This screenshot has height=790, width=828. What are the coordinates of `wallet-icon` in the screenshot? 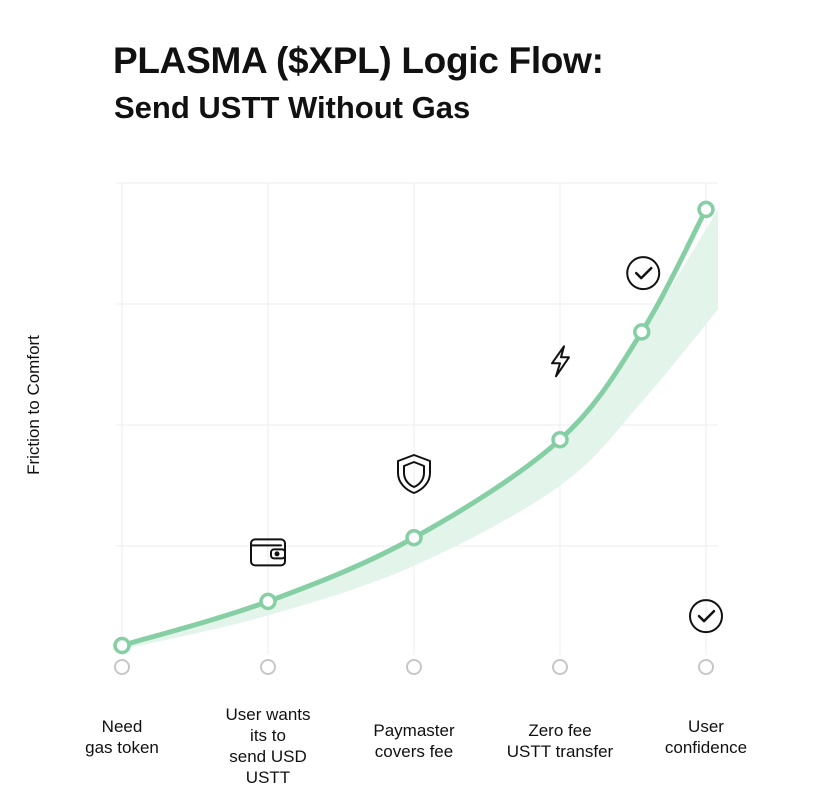 It's located at (268, 552).